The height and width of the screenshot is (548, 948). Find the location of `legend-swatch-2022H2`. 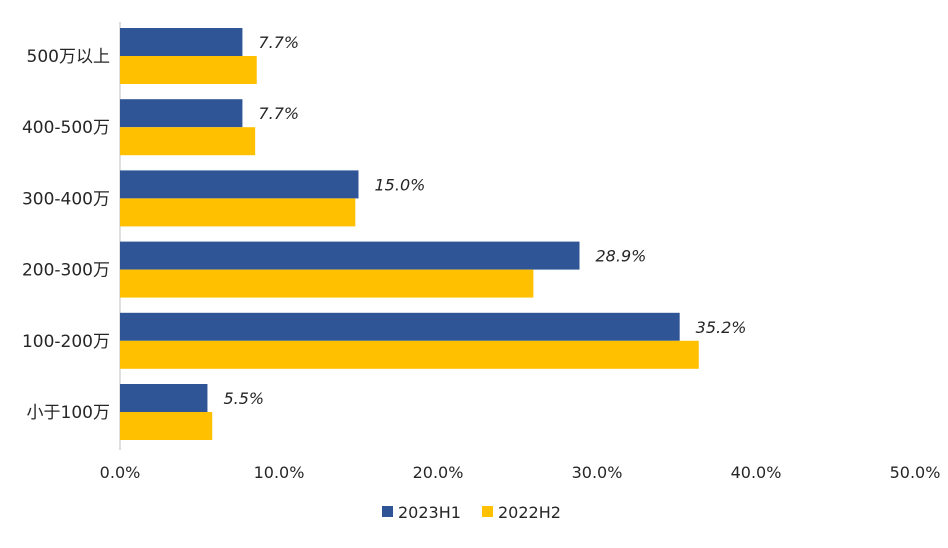

legend-swatch-2022H2 is located at coordinates (487, 511).